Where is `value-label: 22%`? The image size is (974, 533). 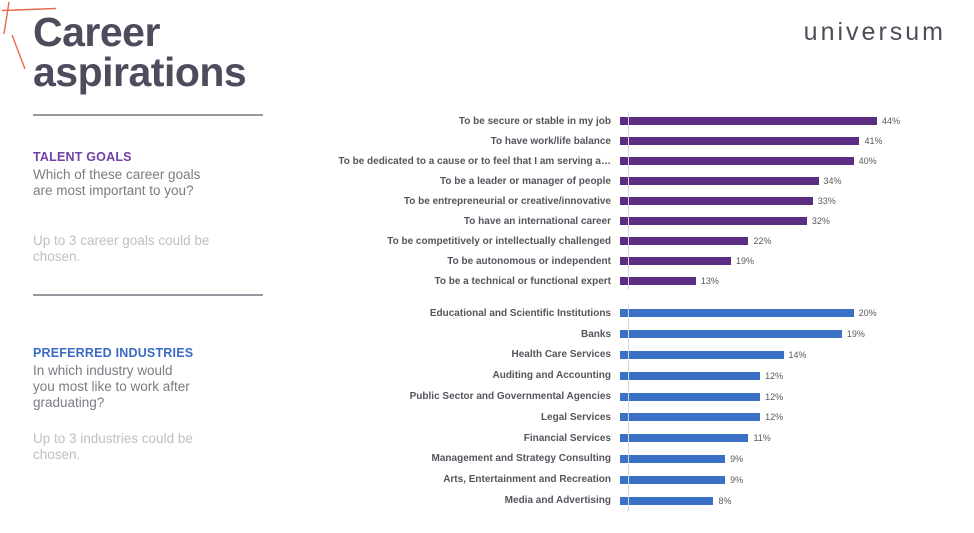 value-label: 22% is located at coordinates (762, 241).